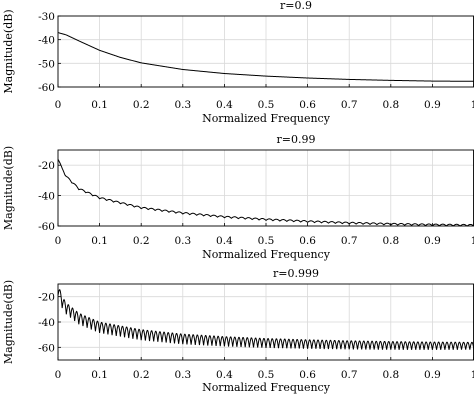  What do you see at coordinates (46, 64) in the screenshot?
I see `y-tick-label: -50` at bounding box center [46, 64].